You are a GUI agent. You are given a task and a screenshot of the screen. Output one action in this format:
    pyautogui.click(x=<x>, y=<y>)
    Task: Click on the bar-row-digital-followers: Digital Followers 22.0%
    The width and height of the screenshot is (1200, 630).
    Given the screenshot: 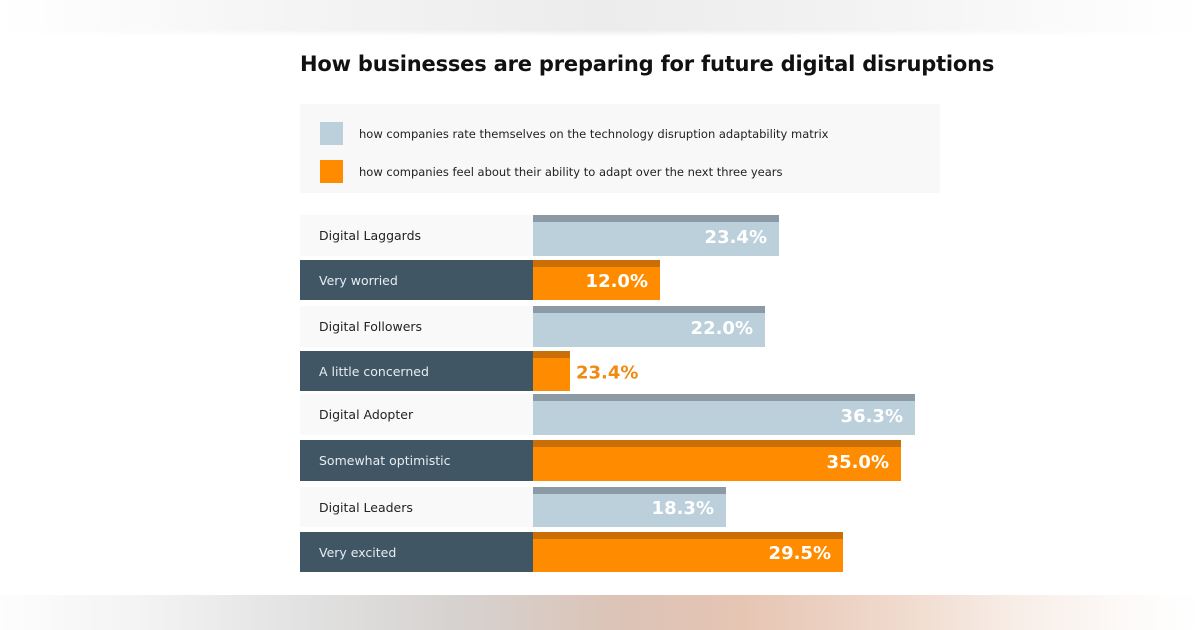 What is the action you would take?
    pyautogui.click(x=620, y=326)
    